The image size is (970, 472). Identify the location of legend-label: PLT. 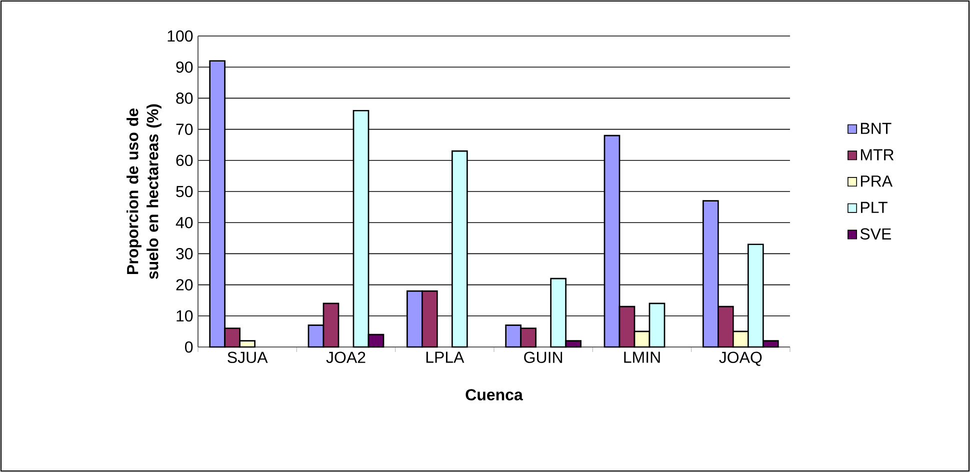
(874, 207).